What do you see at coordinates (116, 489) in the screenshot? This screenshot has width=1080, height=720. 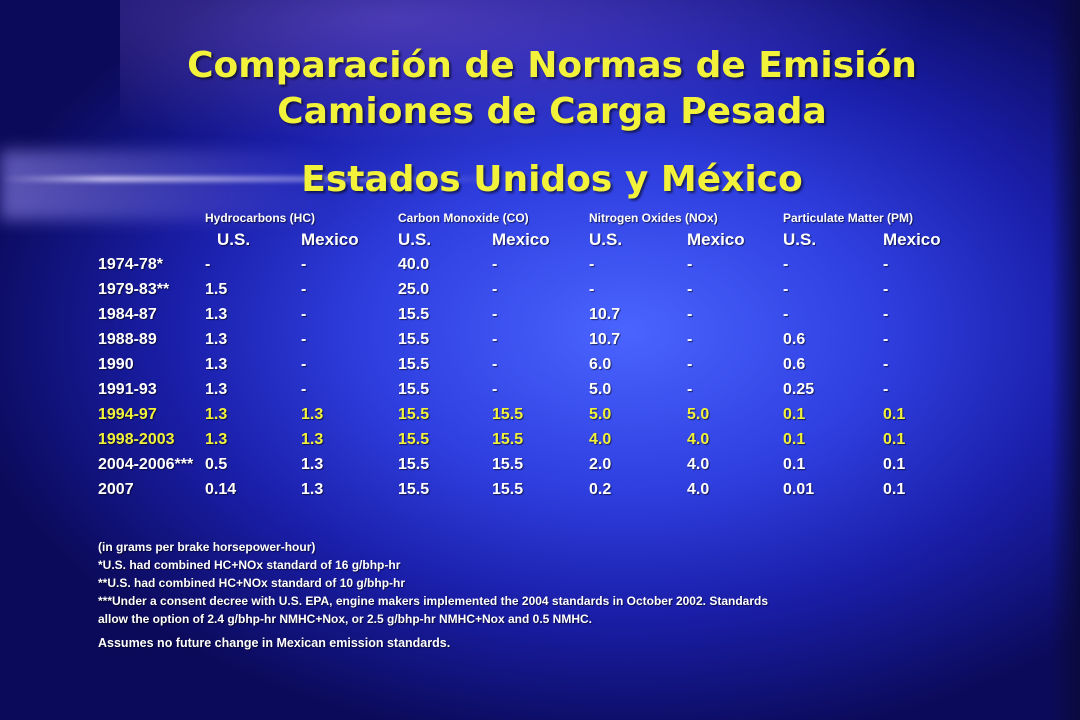 I see `row-year: 2007` at bounding box center [116, 489].